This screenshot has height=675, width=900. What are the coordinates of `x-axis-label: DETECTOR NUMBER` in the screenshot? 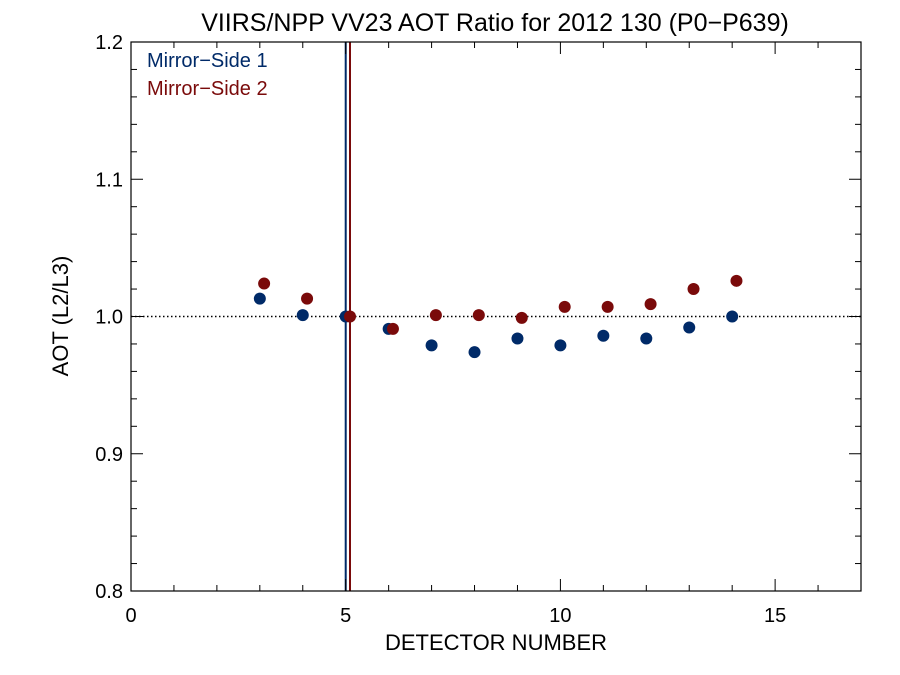 It's located at (496, 642).